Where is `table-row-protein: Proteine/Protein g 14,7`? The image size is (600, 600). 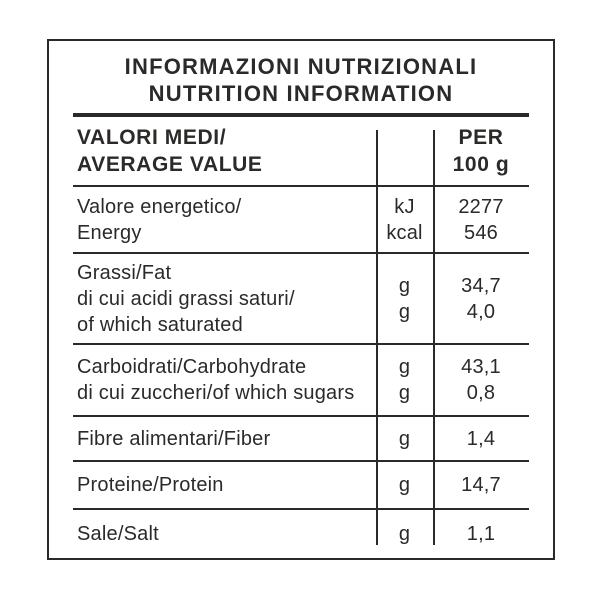
table-row-protein: Proteine/Protein g 14,7 is located at coordinates (301, 484).